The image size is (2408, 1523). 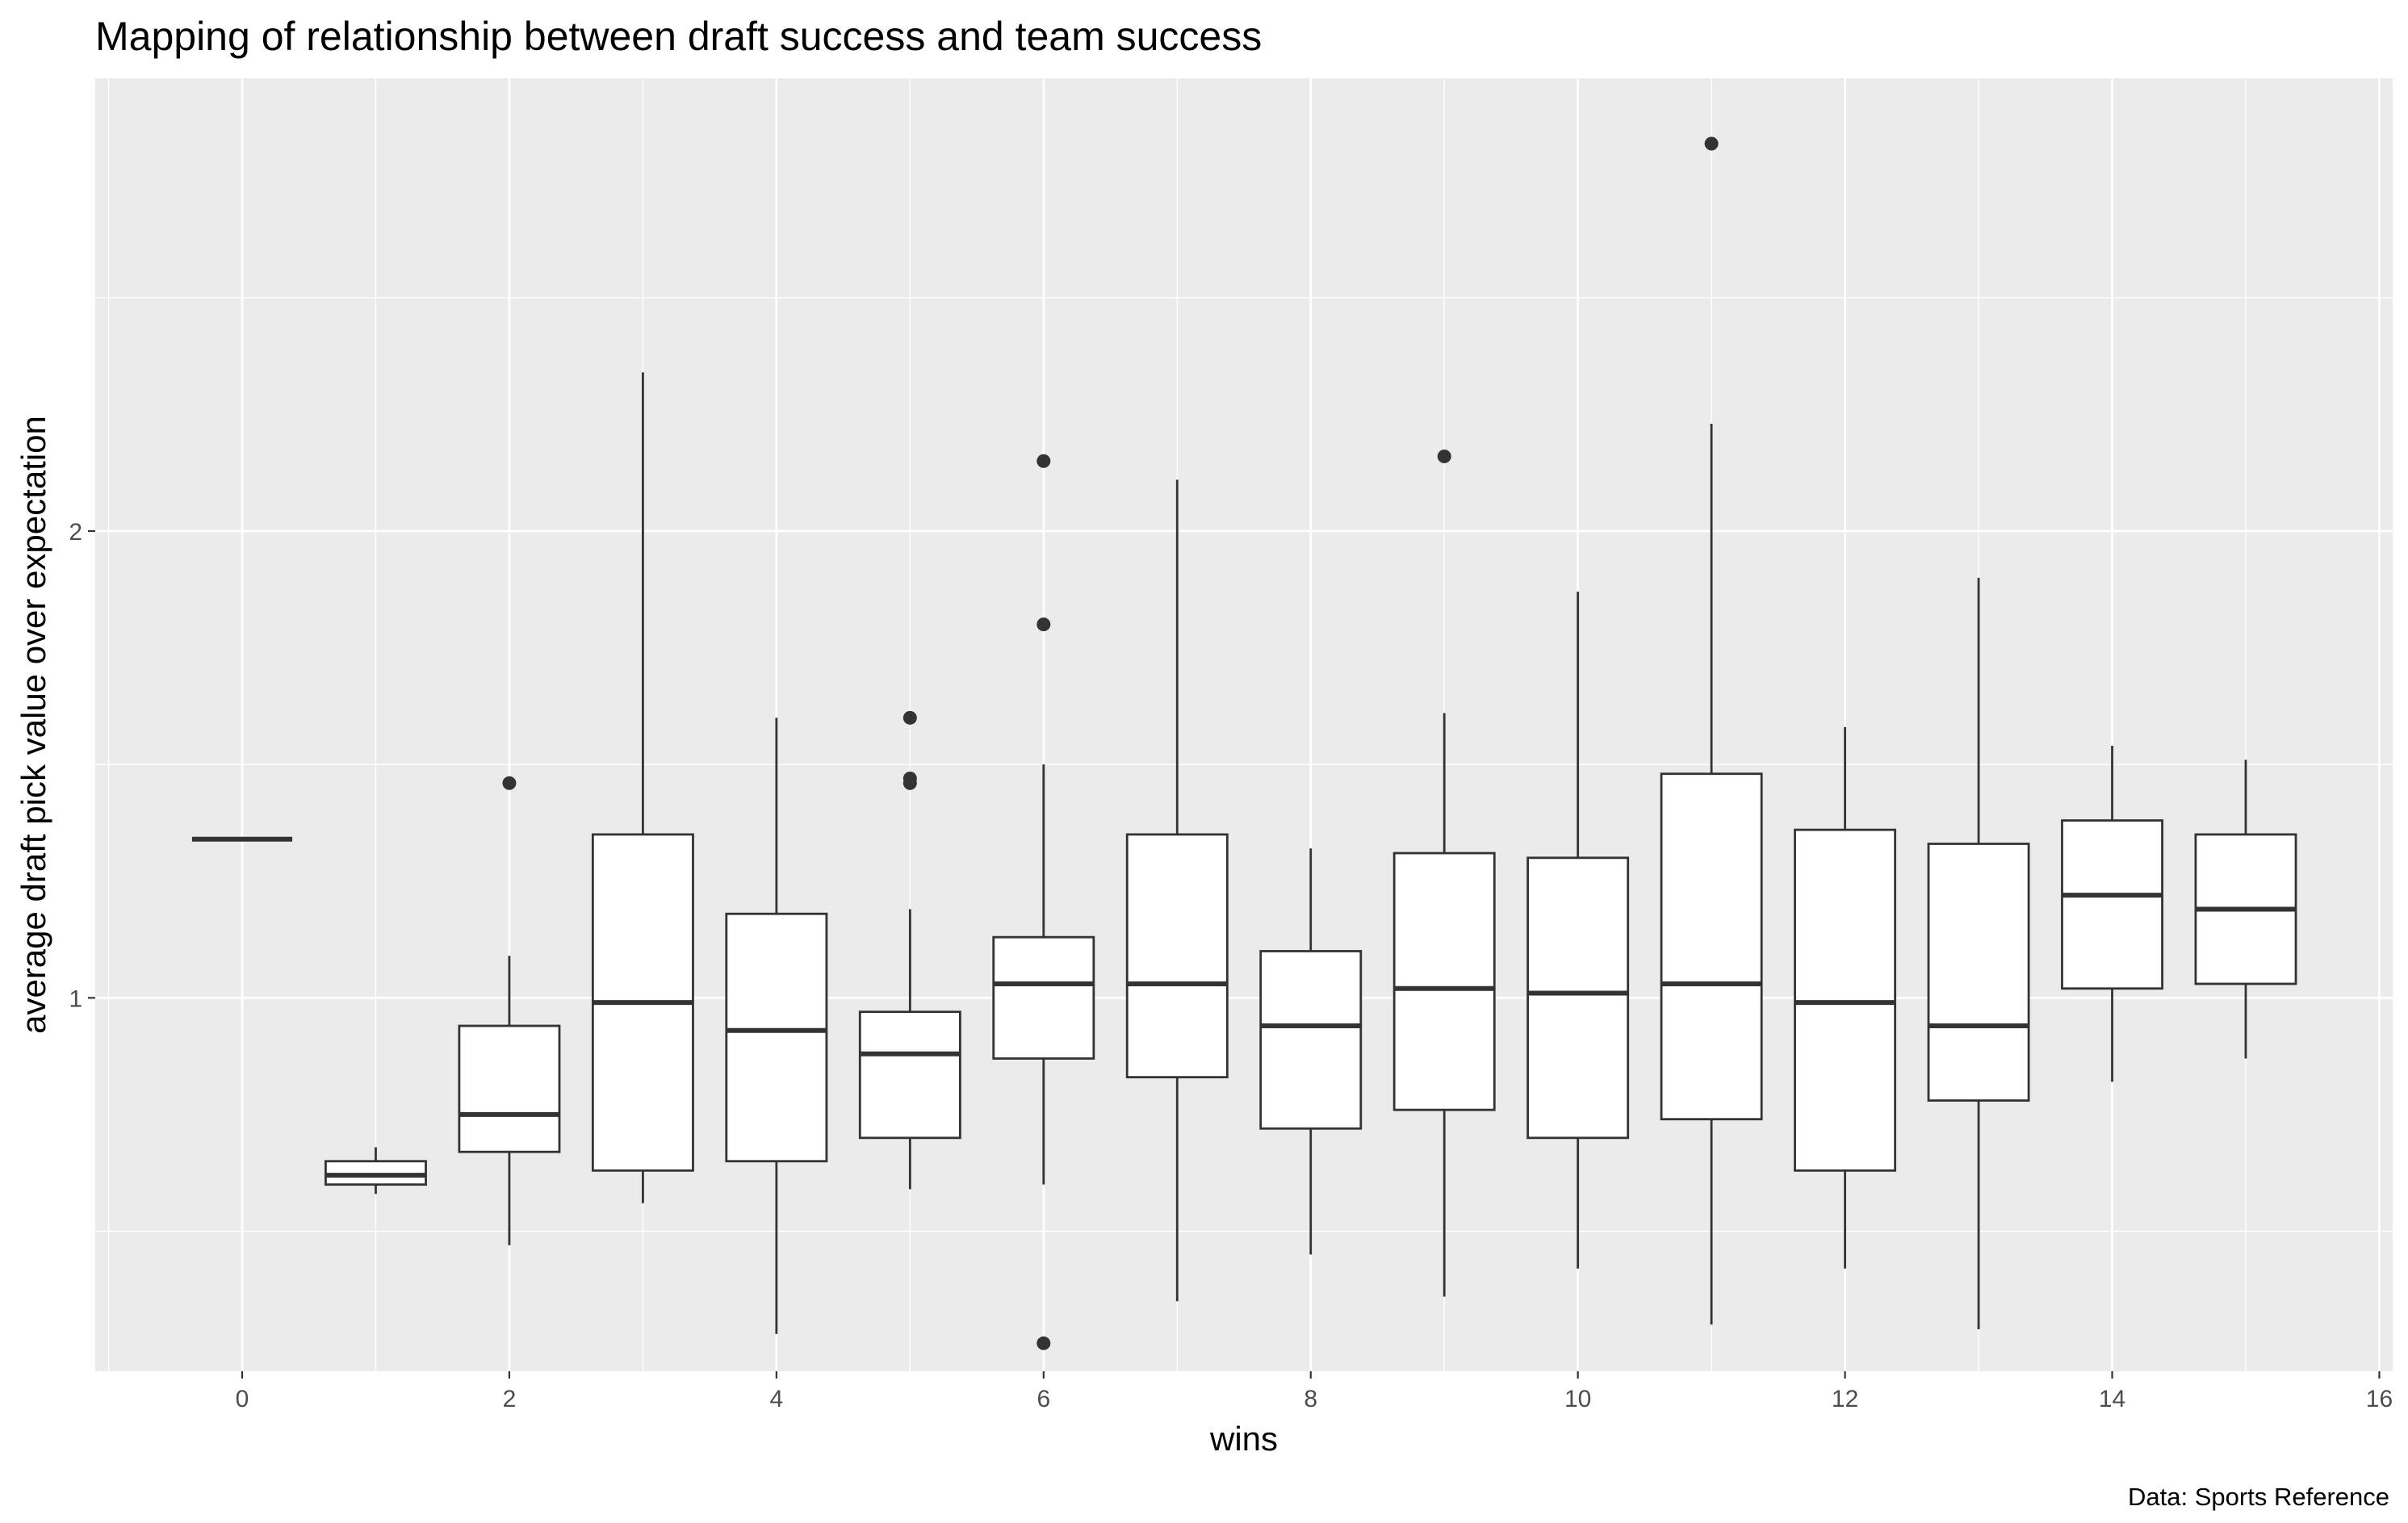 What do you see at coordinates (777, 1399) in the screenshot?
I see `x-tick-label: 4` at bounding box center [777, 1399].